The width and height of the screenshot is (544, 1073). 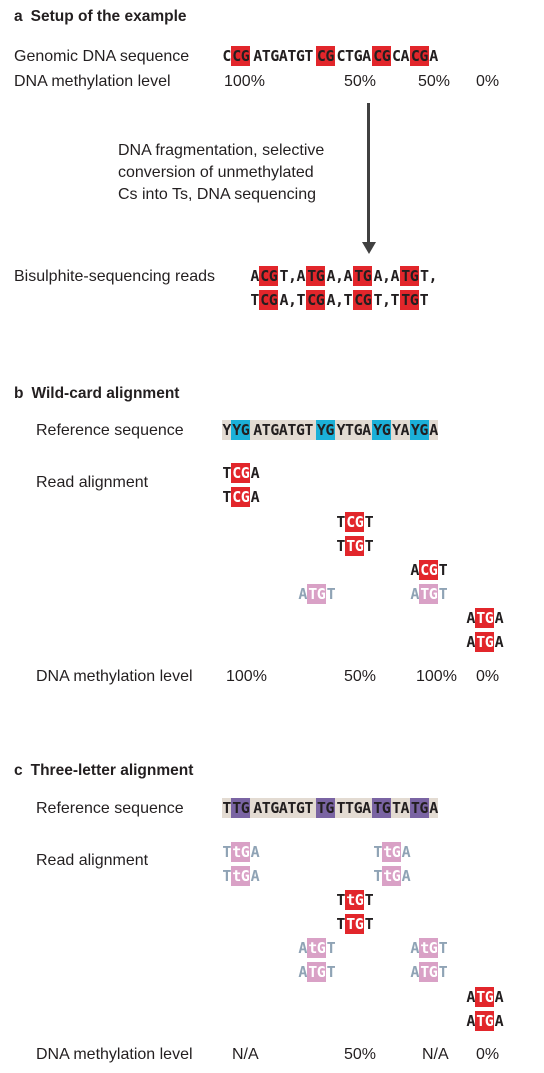 I want to click on c-read-5a: AtGT, so click(x=317, y=948).